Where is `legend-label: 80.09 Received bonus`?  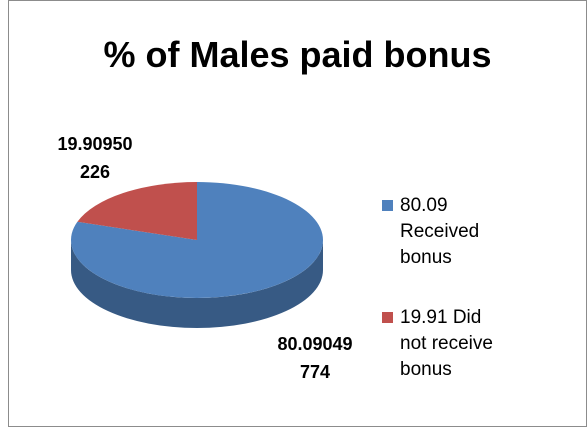
legend-label: 80.09 Received bonus is located at coordinates (440, 231).